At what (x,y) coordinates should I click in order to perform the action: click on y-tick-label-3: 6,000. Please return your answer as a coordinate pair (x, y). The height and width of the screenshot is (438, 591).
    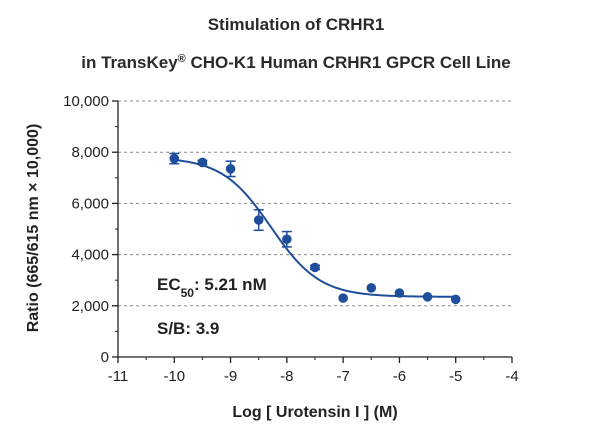
    Looking at the image, I should click on (90, 203).